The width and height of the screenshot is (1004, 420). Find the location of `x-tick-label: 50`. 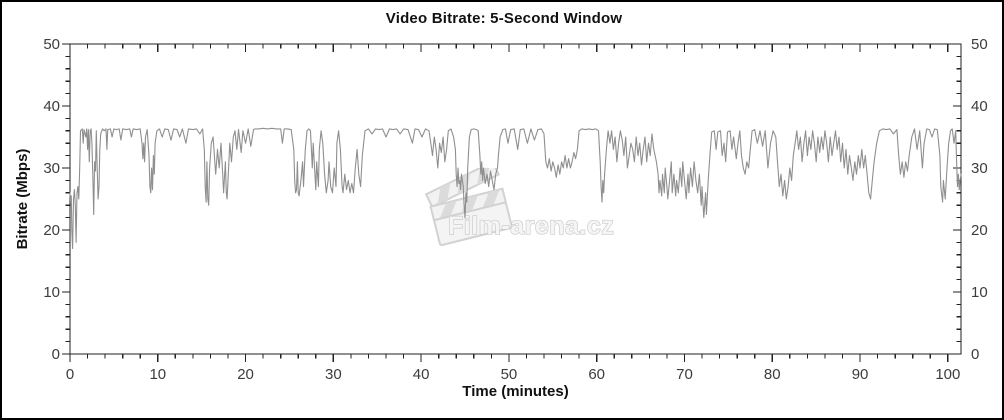

x-tick-label: 50 is located at coordinates (509, 374).